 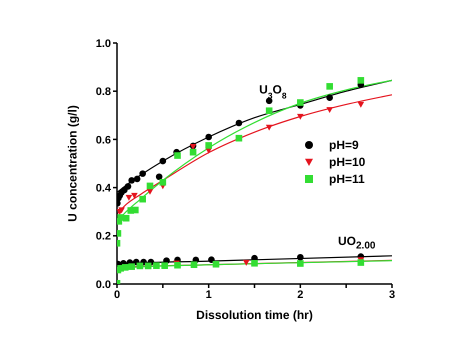 I want to click on legend-label: pH=10, so click(x=347, y=161).